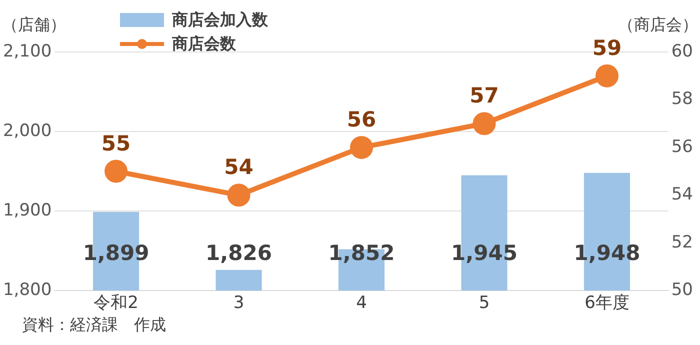  I want to click on data-label: 1,826, so click(239, 253).